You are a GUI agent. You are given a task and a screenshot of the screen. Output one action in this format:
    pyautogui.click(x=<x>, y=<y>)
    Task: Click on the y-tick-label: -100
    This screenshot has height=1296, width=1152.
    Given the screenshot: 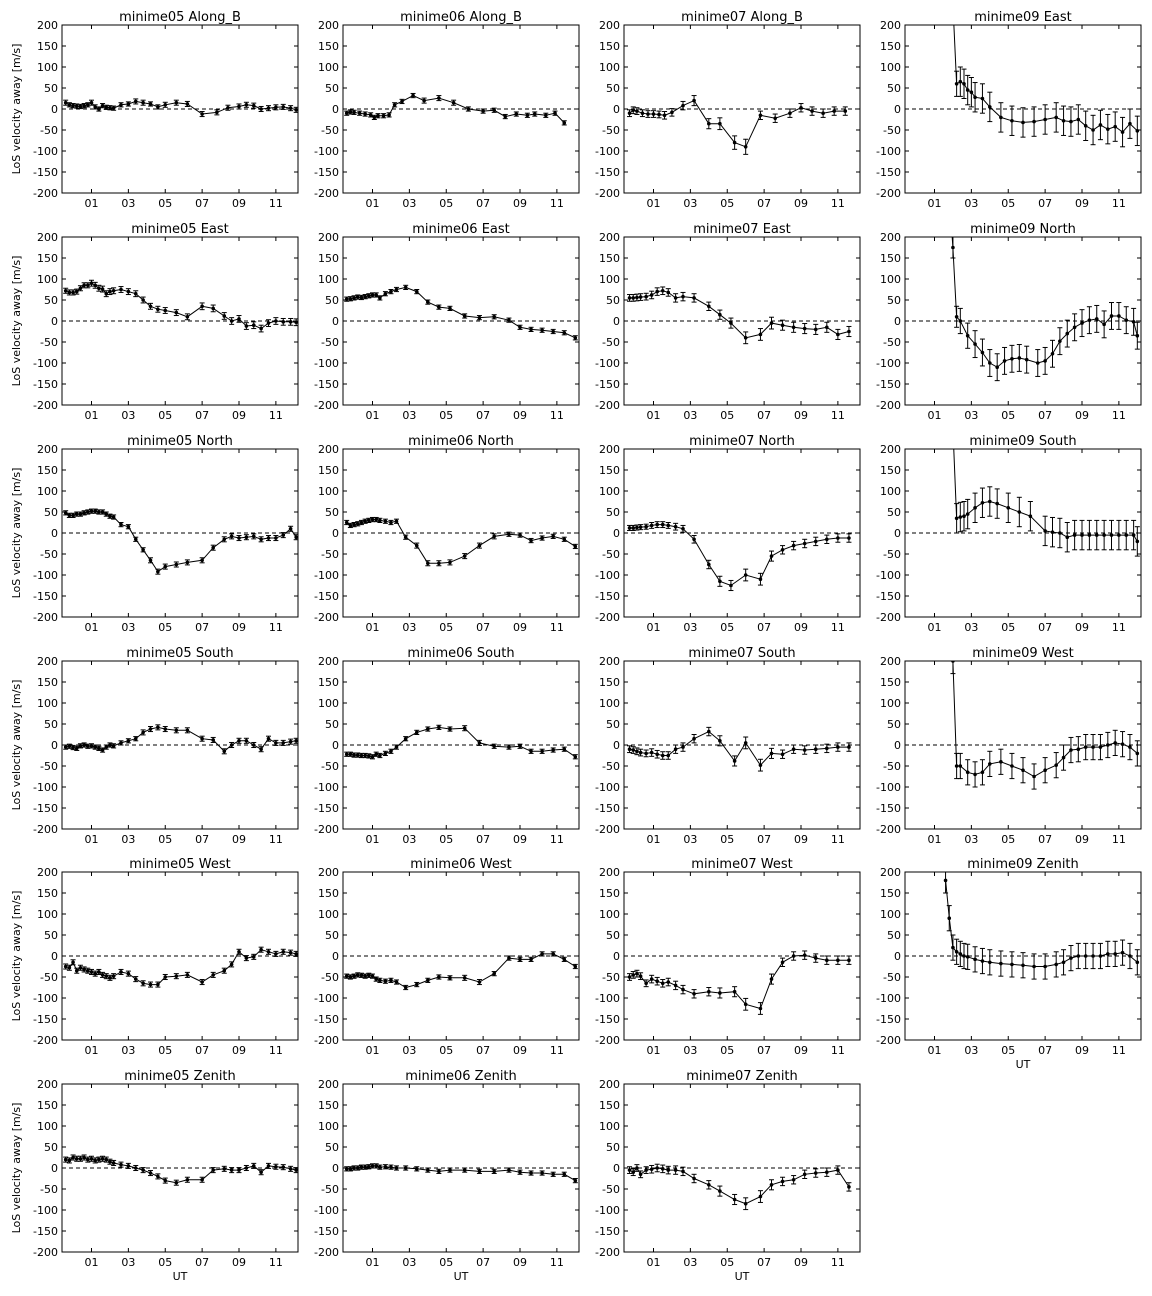 What is the action you would take?
    pyautogui.click(x=326, y=363)
    